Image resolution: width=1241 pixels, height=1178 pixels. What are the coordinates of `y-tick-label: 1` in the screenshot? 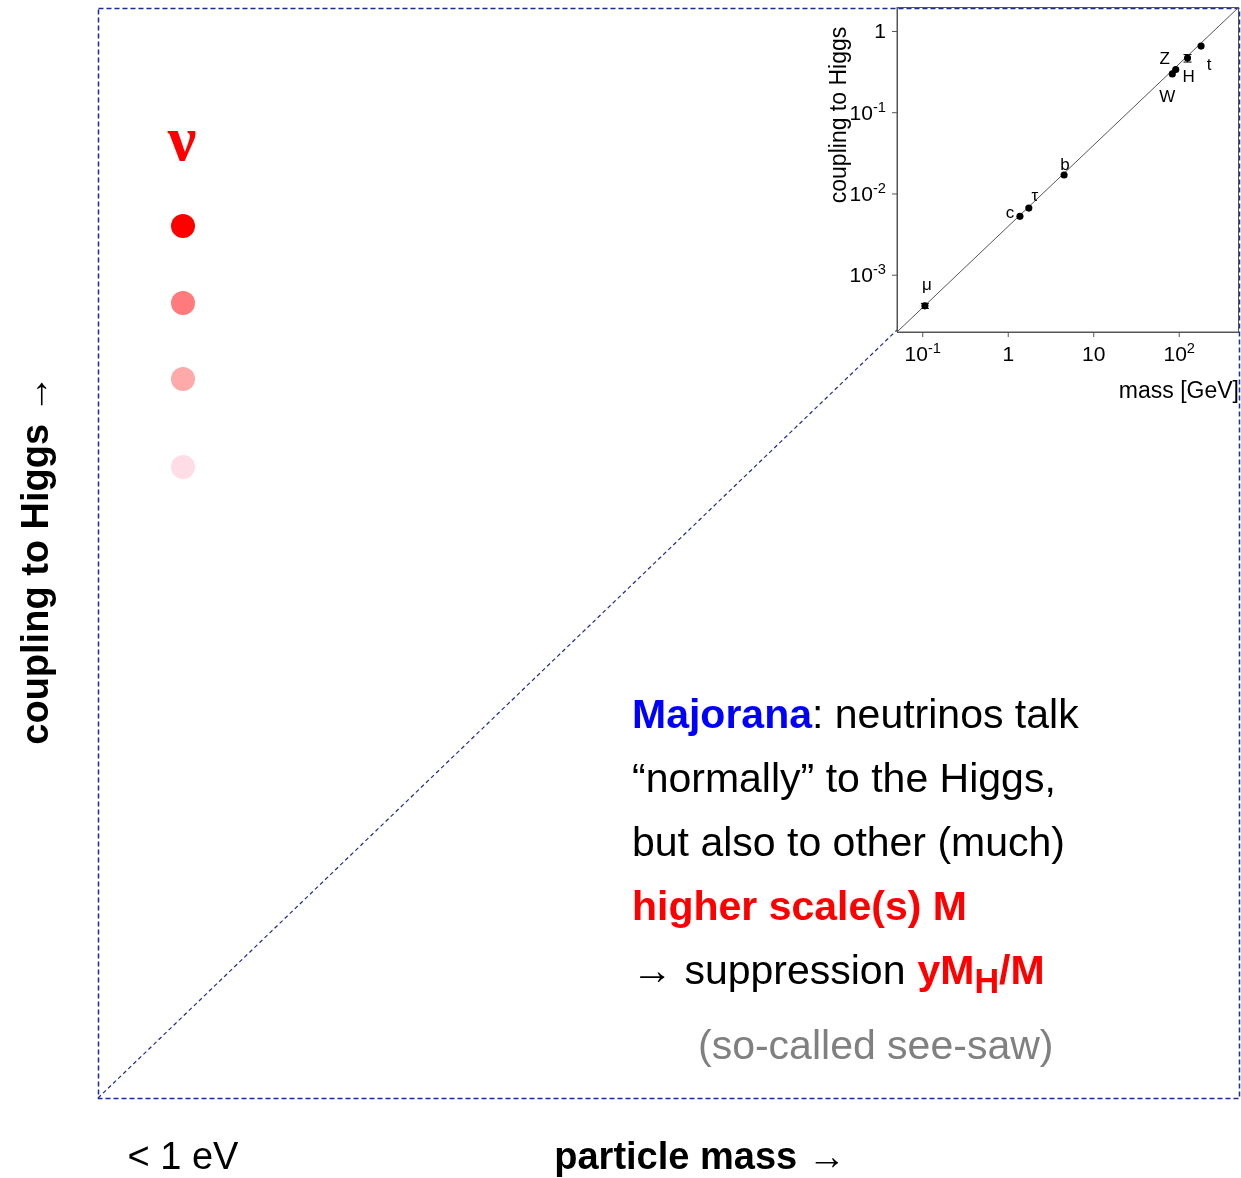 It's located at (880, 31).